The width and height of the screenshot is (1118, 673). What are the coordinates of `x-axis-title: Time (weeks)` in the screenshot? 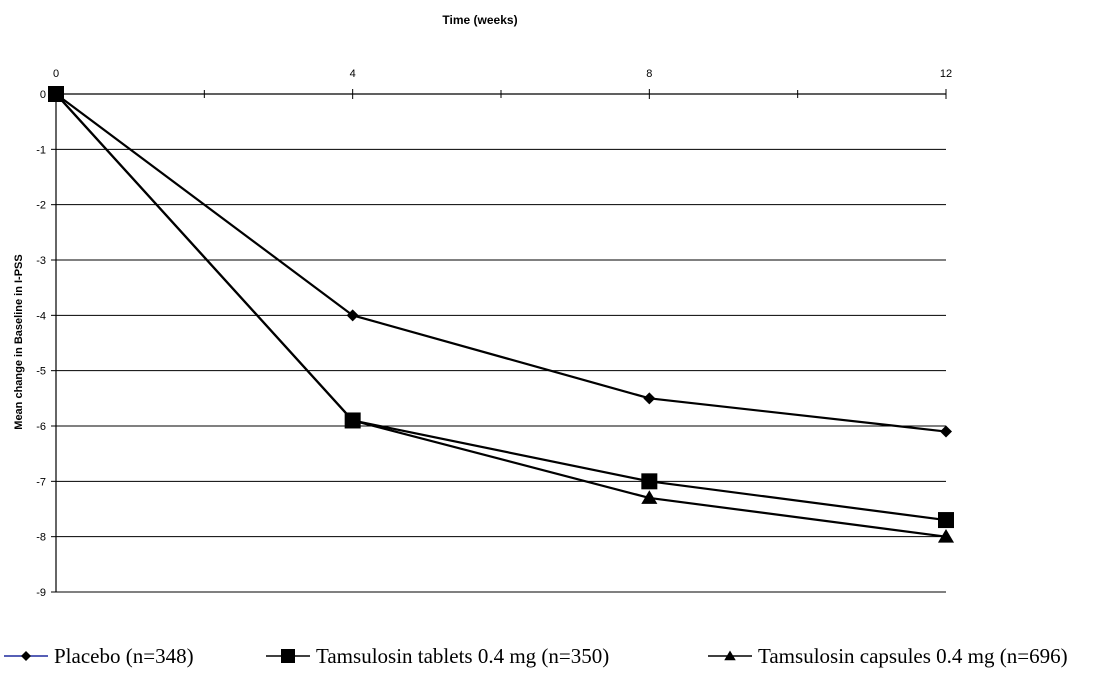 It's located at (479, 20).